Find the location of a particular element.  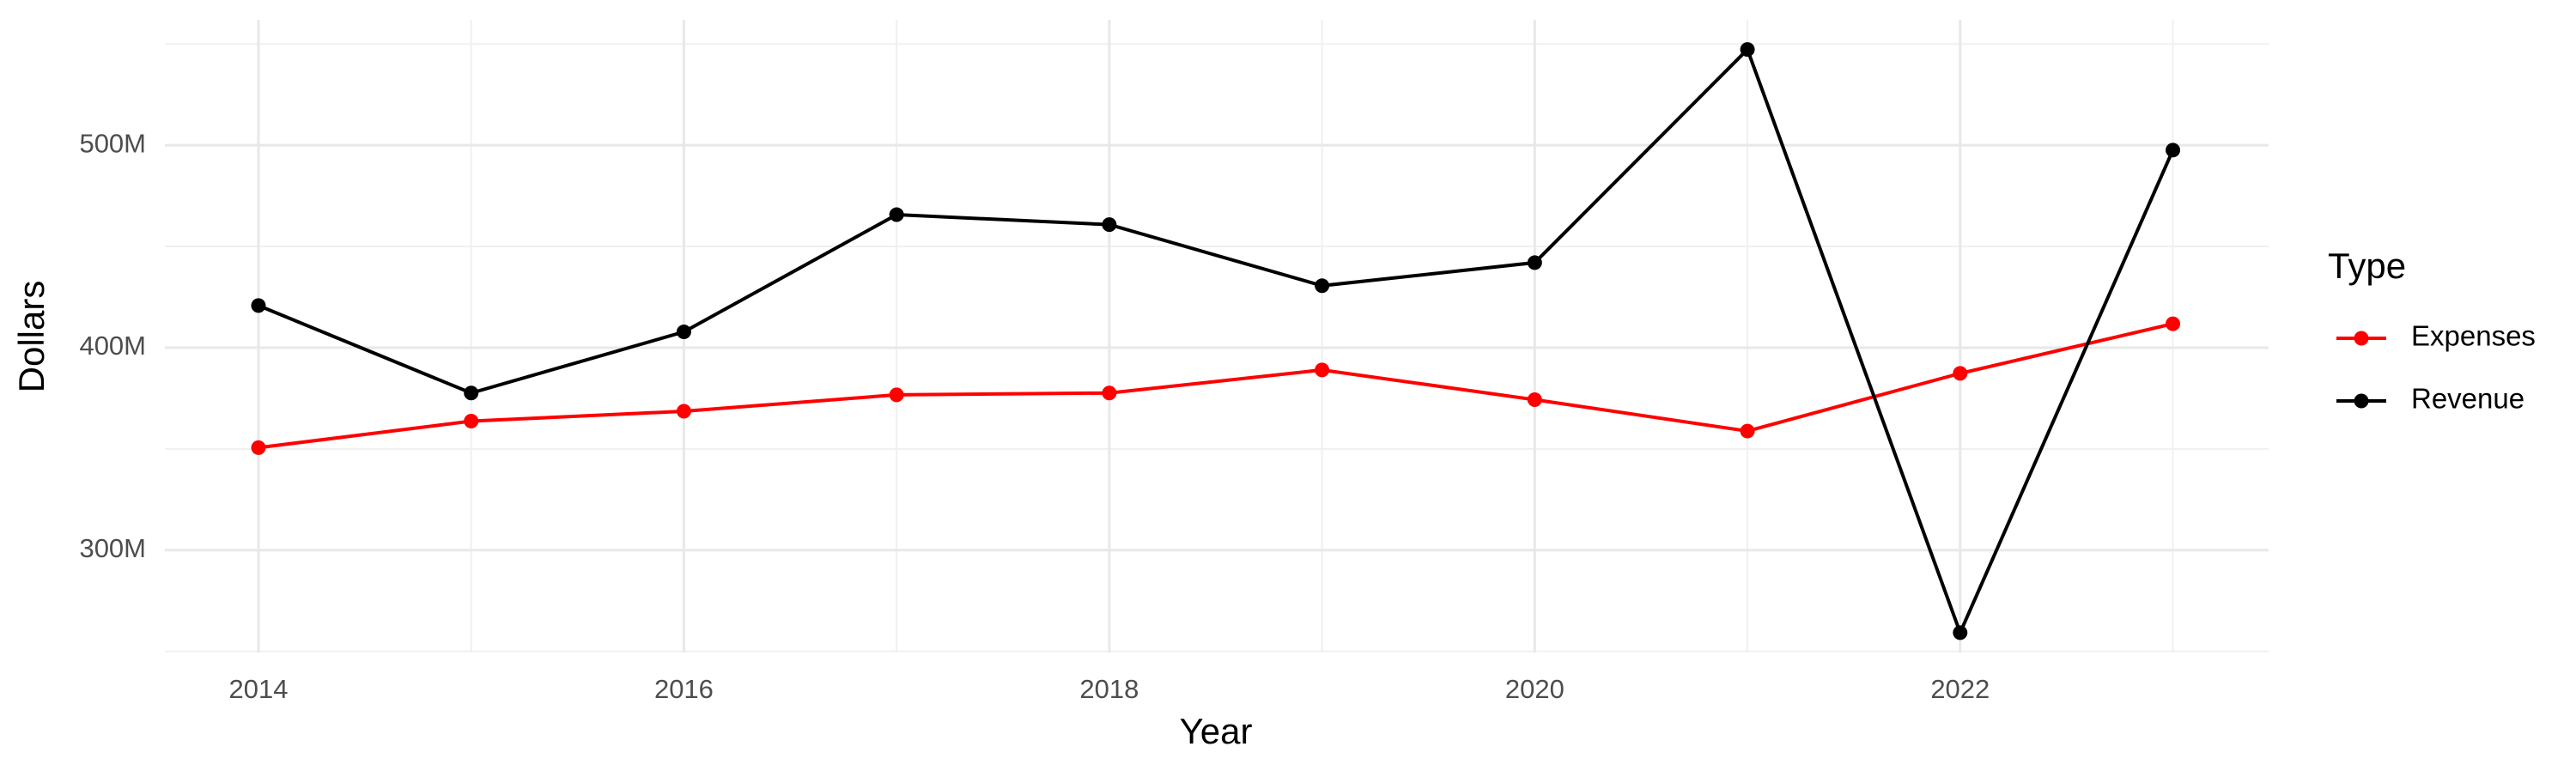

legend-label: Expenses is located at coordinates (2473, 336).